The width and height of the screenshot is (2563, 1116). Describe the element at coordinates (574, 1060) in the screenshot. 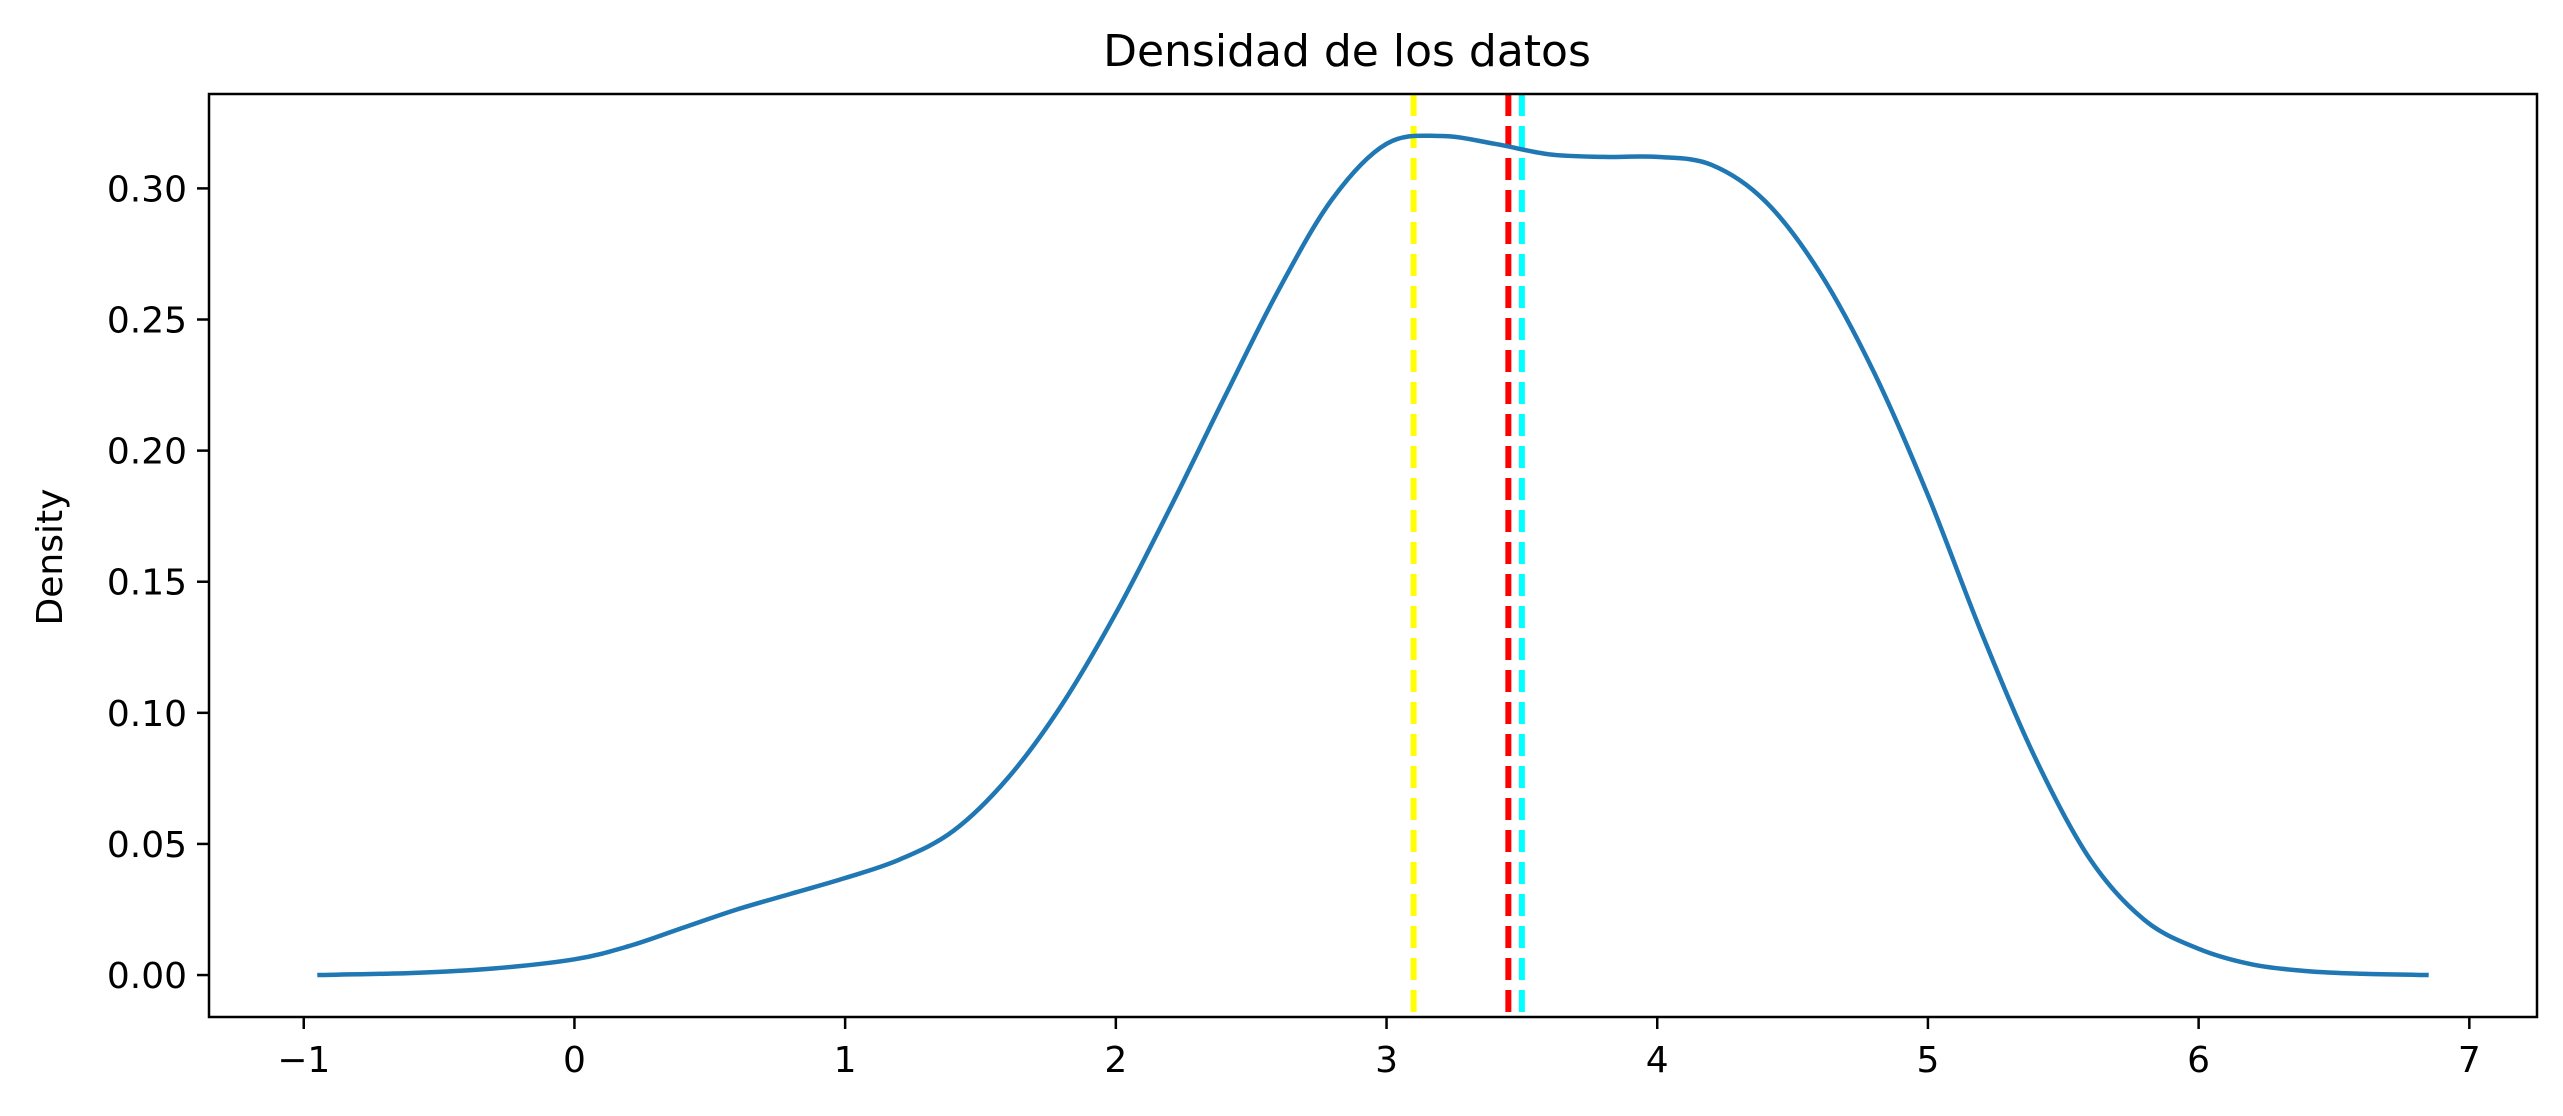

I see `x-tick-label: 0` at that location.